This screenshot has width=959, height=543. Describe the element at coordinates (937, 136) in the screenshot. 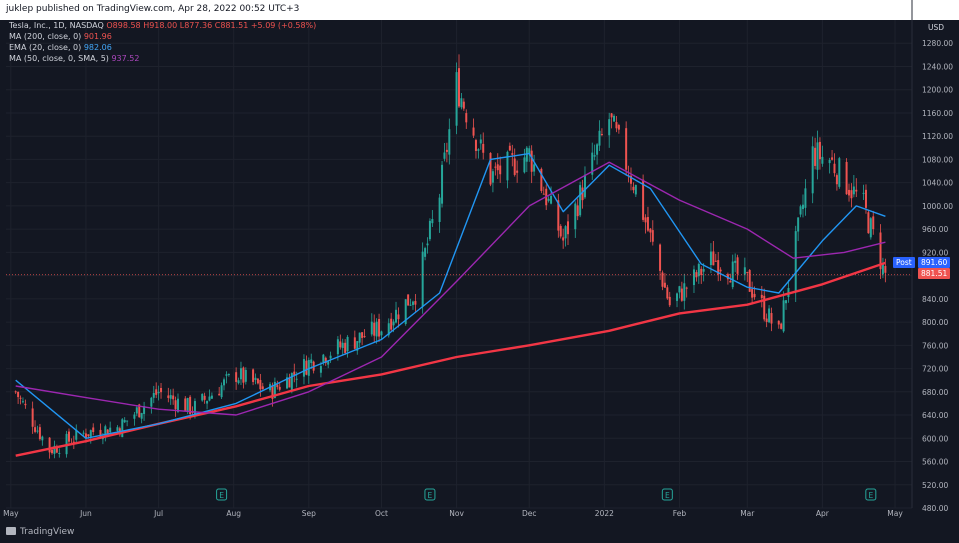

I see `price-tick-label: 1120.00` at that location.